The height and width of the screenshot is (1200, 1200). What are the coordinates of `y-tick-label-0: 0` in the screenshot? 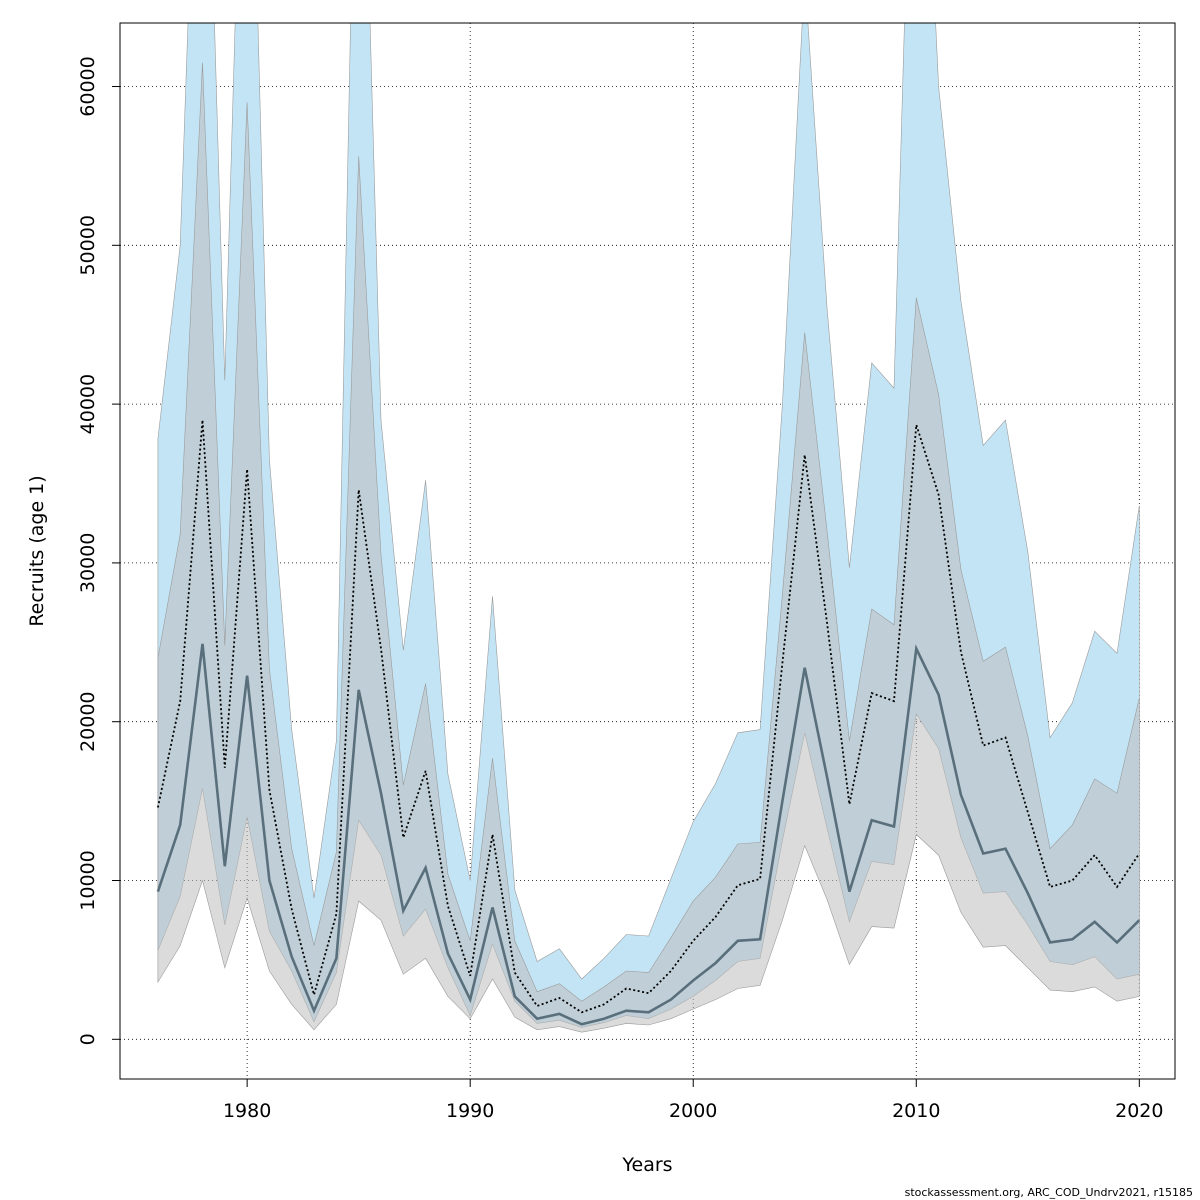 It's located at (88, 1039).